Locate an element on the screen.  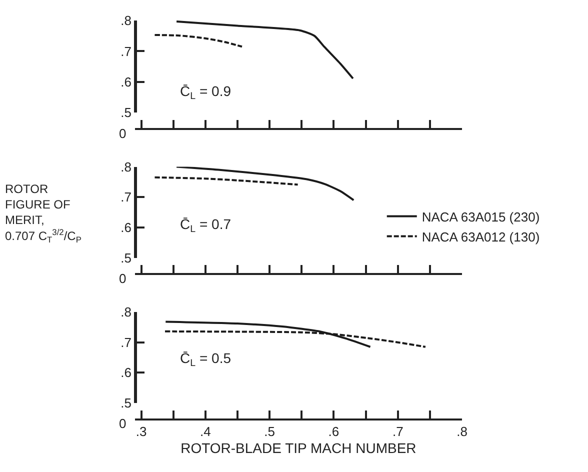
x-tick-label: .7 is located at coordinates (398, 432).